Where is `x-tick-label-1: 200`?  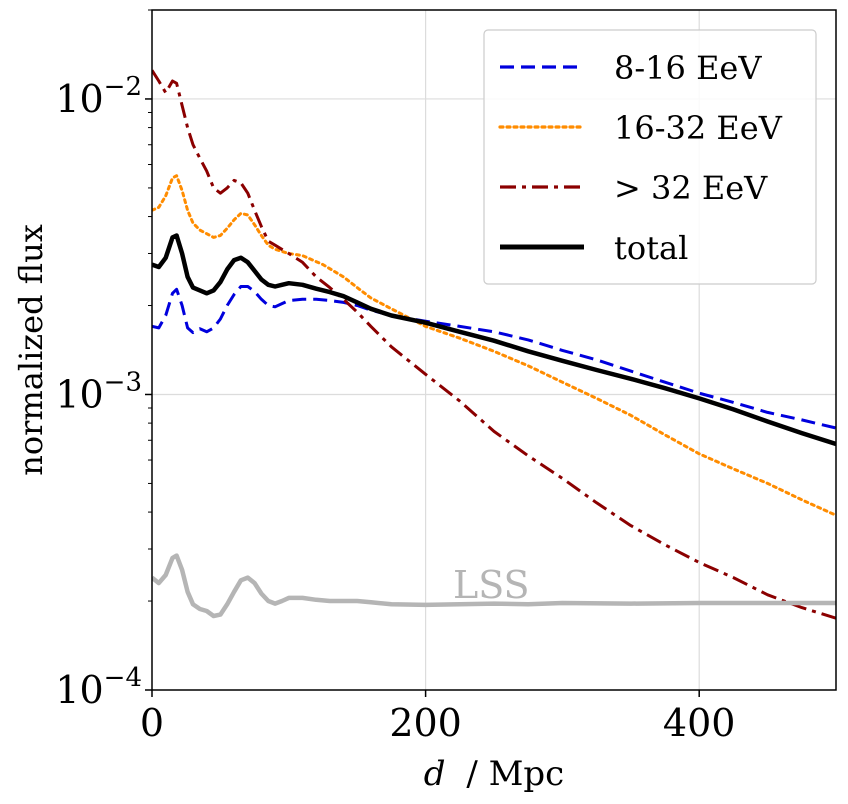 x-tick-label-1: 200 is located at coordinates (425, 723).